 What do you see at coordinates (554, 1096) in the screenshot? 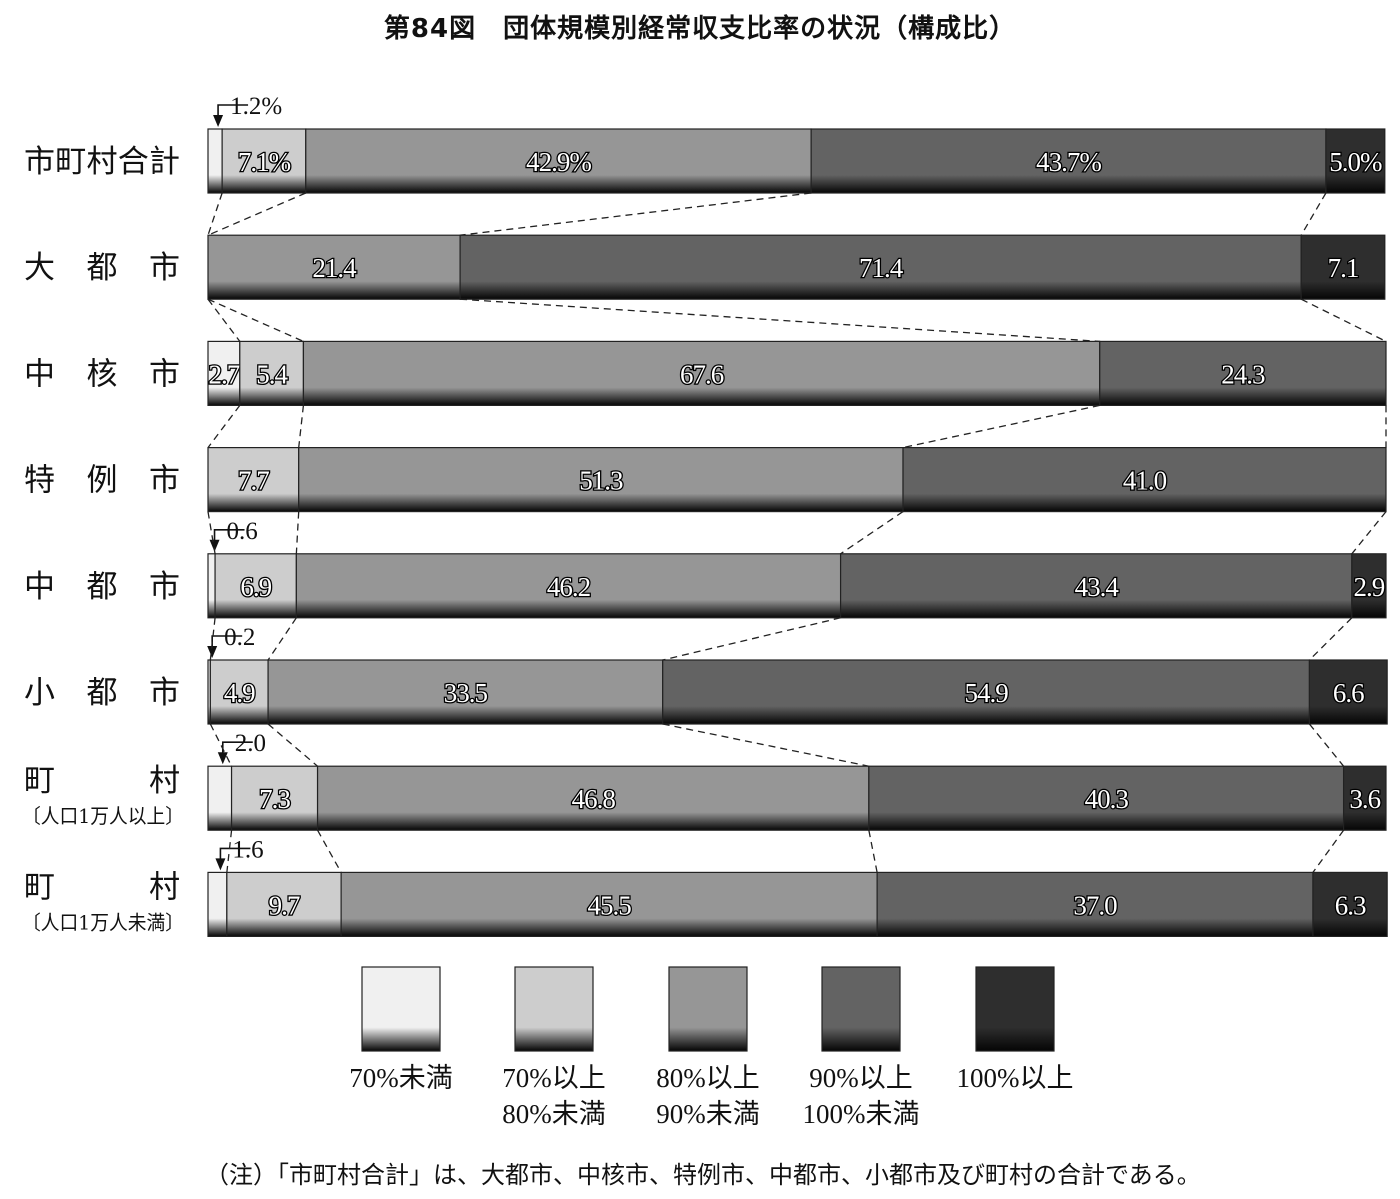
I see `legend-label: 70%以上 80%未満` at bounding box center [554, 1096].